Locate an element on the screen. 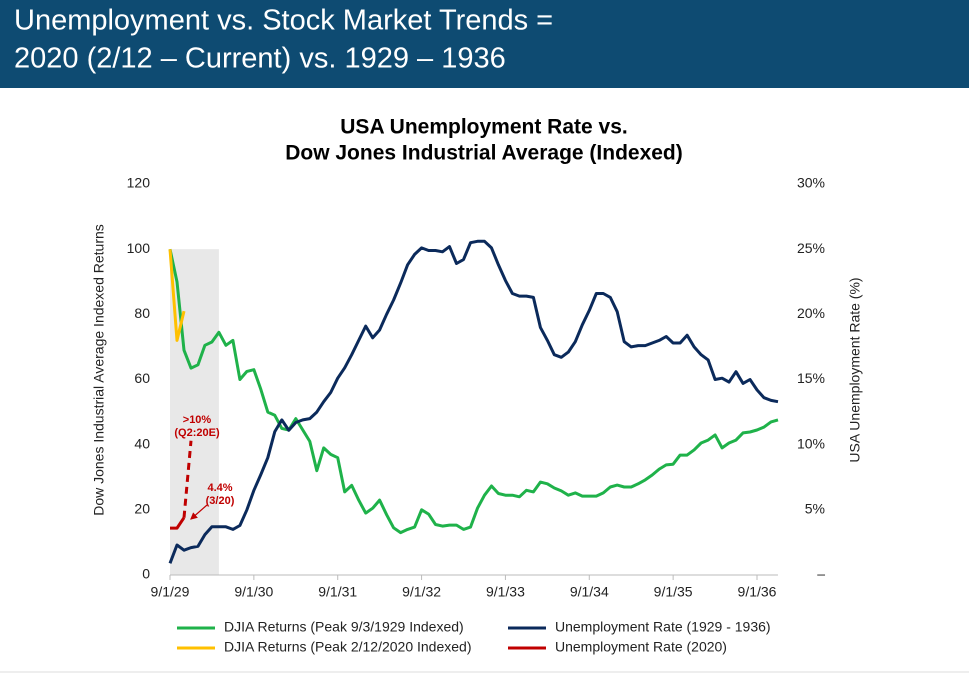  x-tick-label: 9/1/32 is located at coordinates (421, 592).